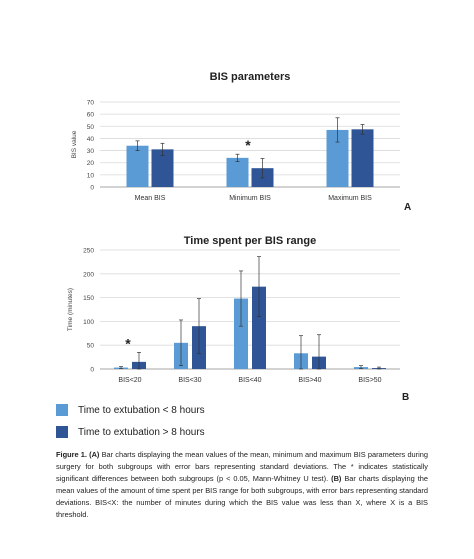 This screenshot has width=474, height=559. What do you see at coordinates (249, 380) in the screenshot?
I see `category-label: BIS<40` at bounding box center [249, 380].